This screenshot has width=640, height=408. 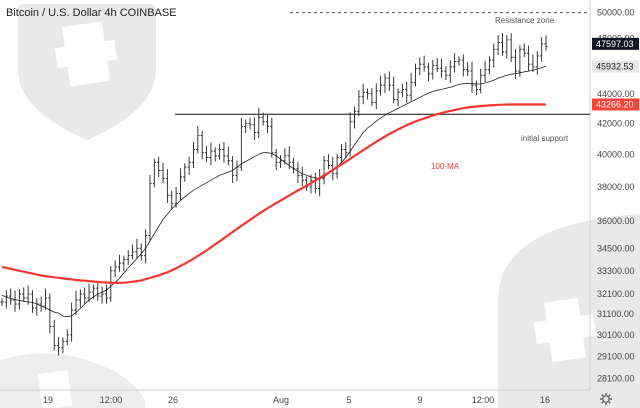 What do you see at coordinates (173, 400) in the screenshot?
I see `x-tick-label: 26` at bounding box center [173, 400].